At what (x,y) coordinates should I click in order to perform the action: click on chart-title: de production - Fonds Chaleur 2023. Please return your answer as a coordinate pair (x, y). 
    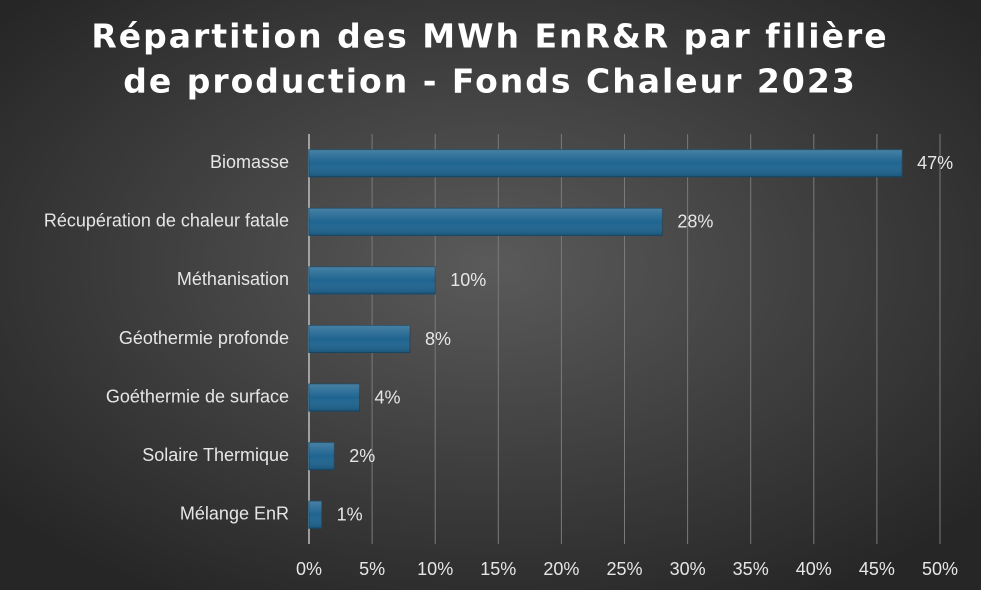
    Looking at the image, I should click on (490, 81).